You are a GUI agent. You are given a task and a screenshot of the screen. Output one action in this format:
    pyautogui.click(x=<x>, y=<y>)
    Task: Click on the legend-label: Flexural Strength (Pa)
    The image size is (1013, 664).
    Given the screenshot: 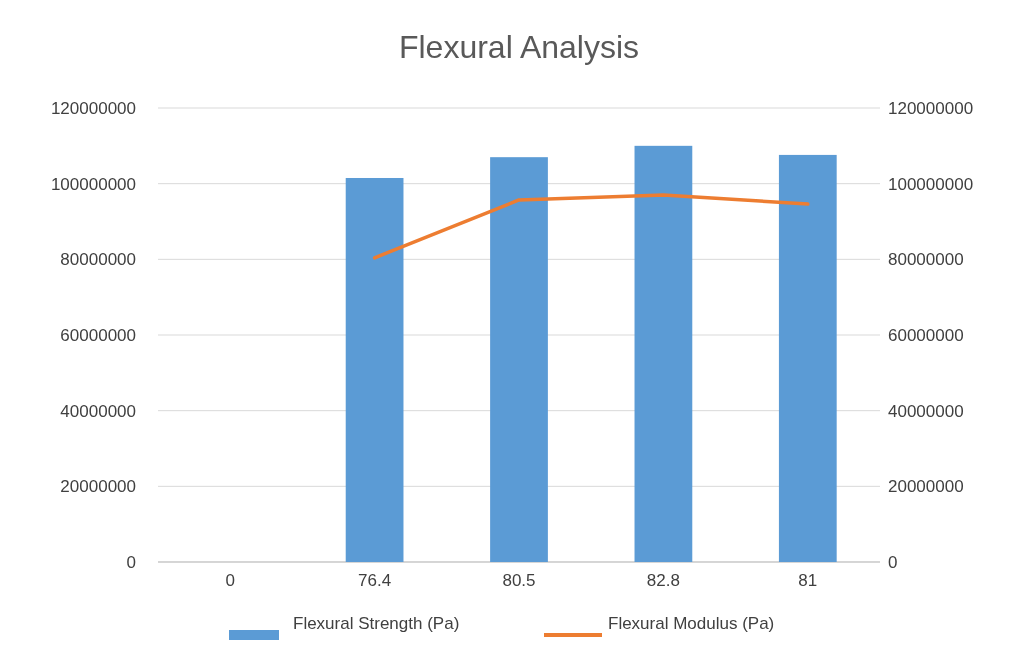 What is the action you would take?
    pyautogui.click(x=376, y=623)
    